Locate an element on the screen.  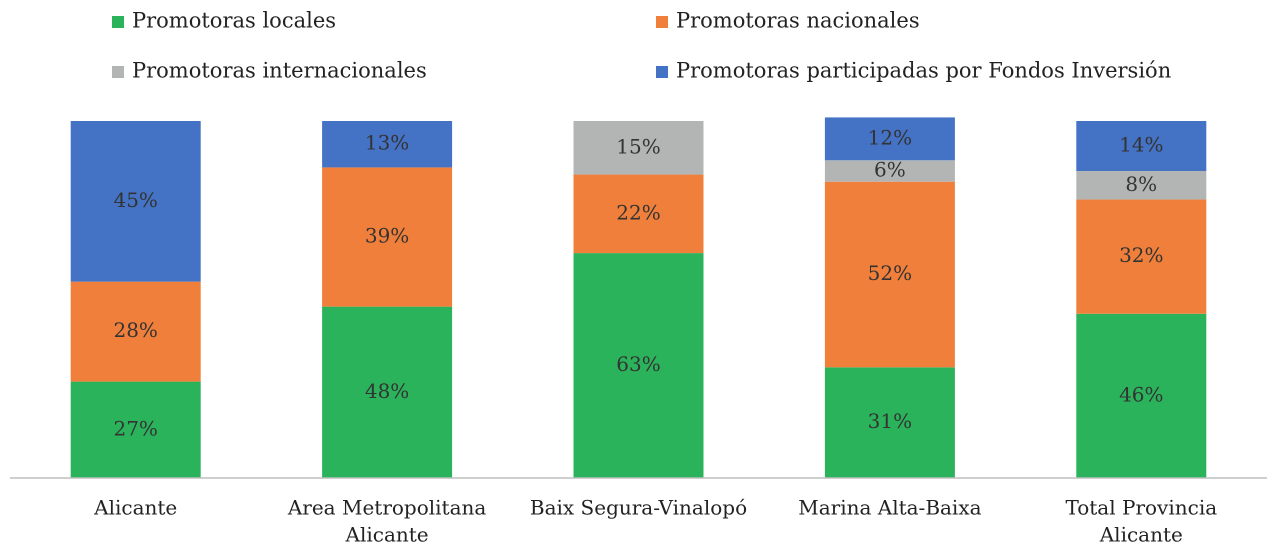
x-tick-label: Area Metropolitana is located at coordinates (387, 508).